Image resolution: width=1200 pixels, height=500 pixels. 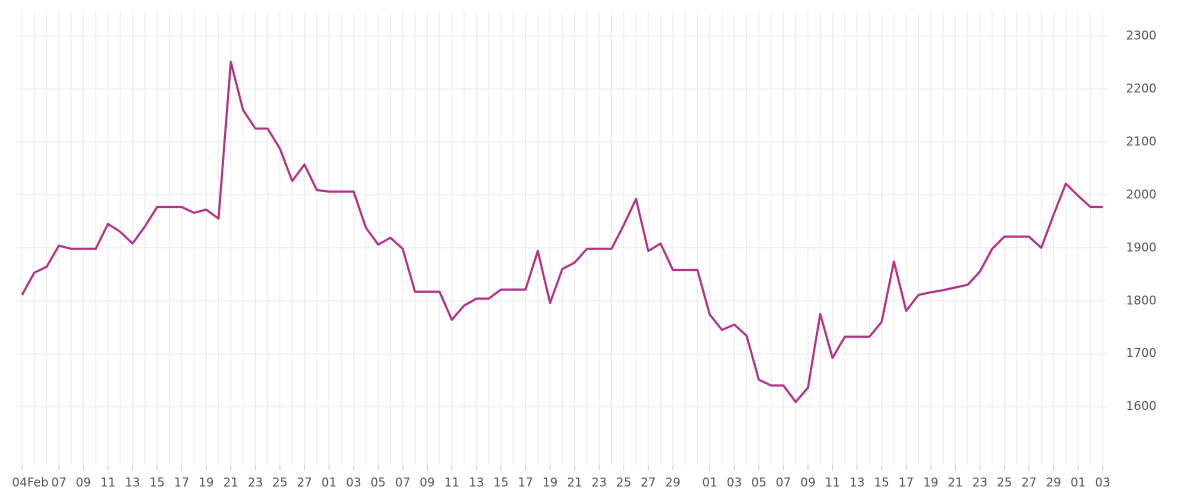 I want to click on y-tick-label: 2100, so click(x=1141, y=141).